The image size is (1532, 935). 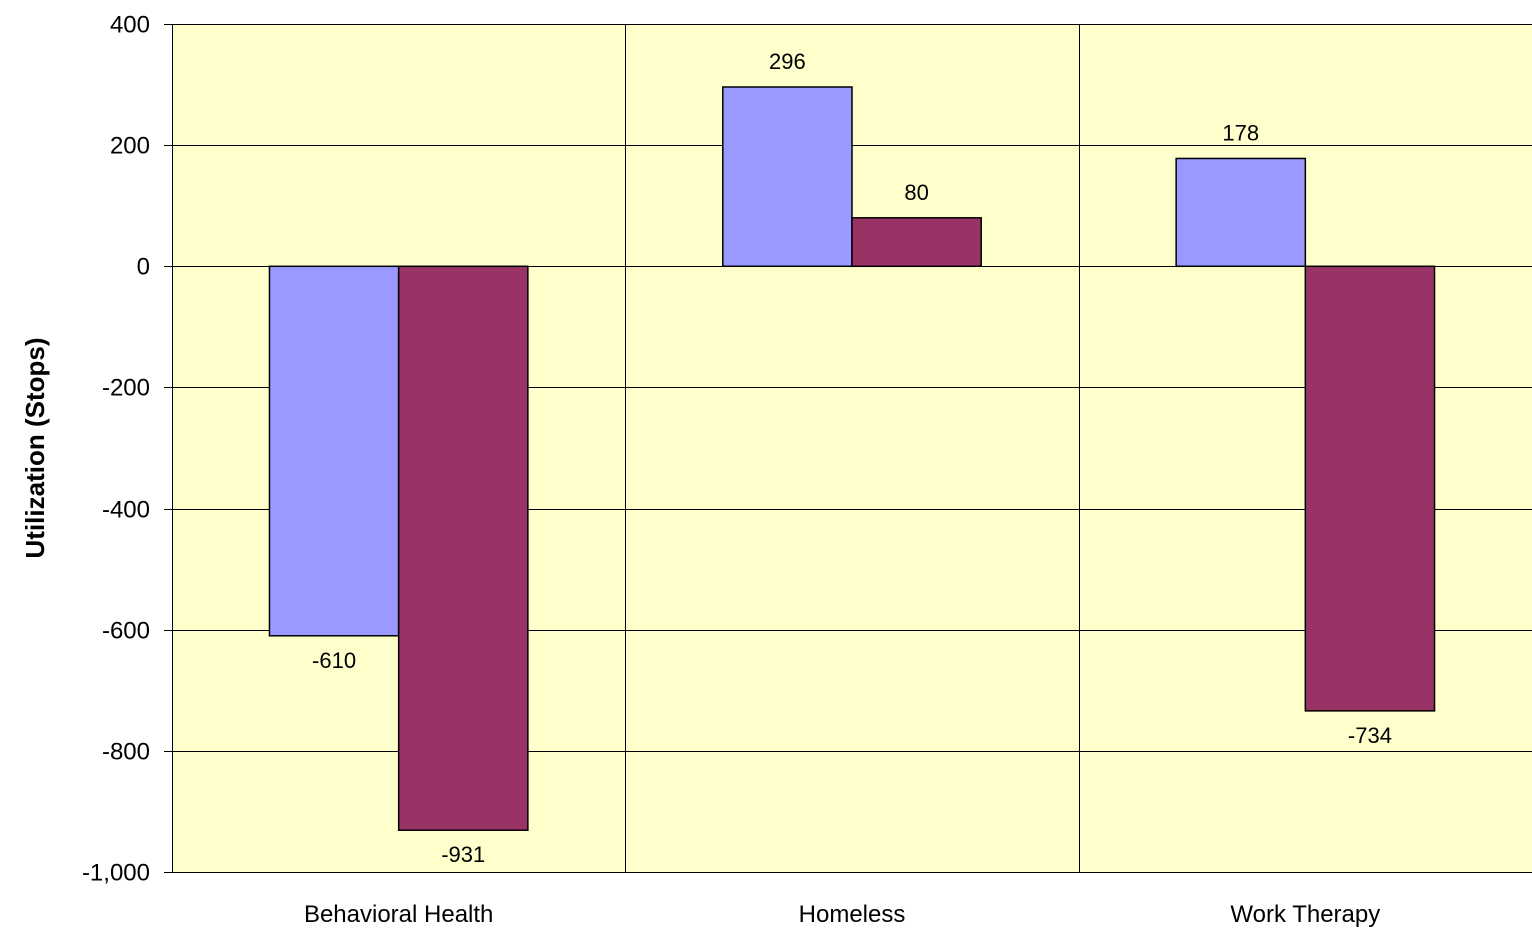 I want to click on x-tick-label: Behavioral Health, so click(x=398, y=914).